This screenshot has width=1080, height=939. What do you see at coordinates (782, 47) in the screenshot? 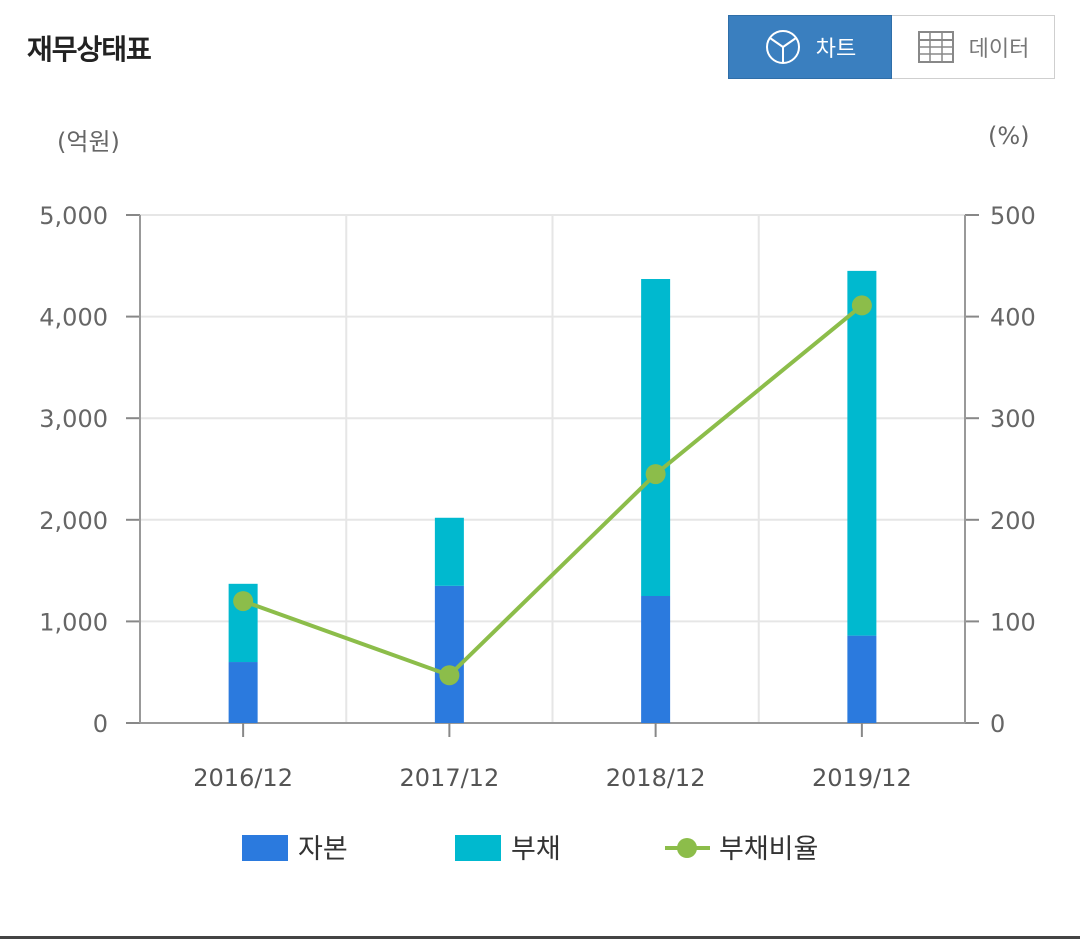
I see `pie-chart-icon` at bounding box center [782, 47].